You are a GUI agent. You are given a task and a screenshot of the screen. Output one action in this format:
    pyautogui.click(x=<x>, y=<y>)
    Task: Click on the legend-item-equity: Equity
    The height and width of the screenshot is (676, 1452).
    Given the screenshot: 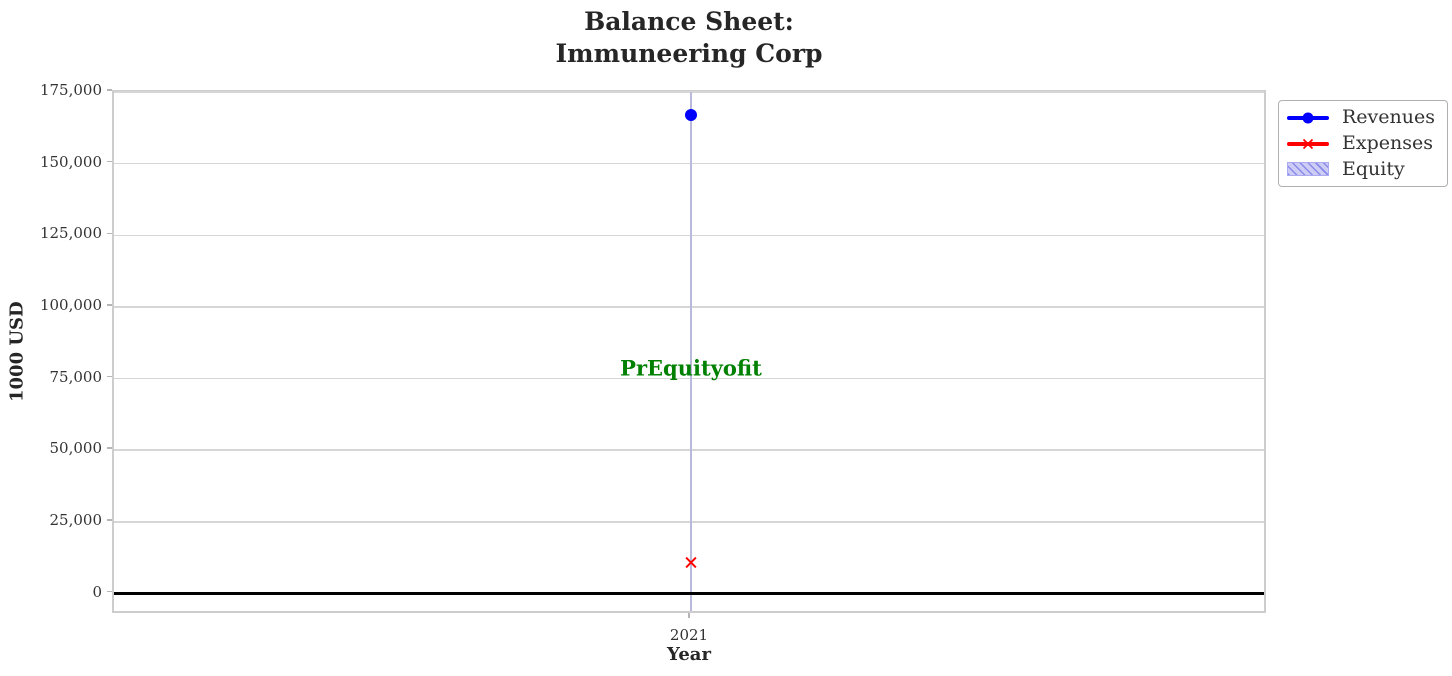 What is the action you would take?
    pyautogui.click(x=1361, y=169)
    